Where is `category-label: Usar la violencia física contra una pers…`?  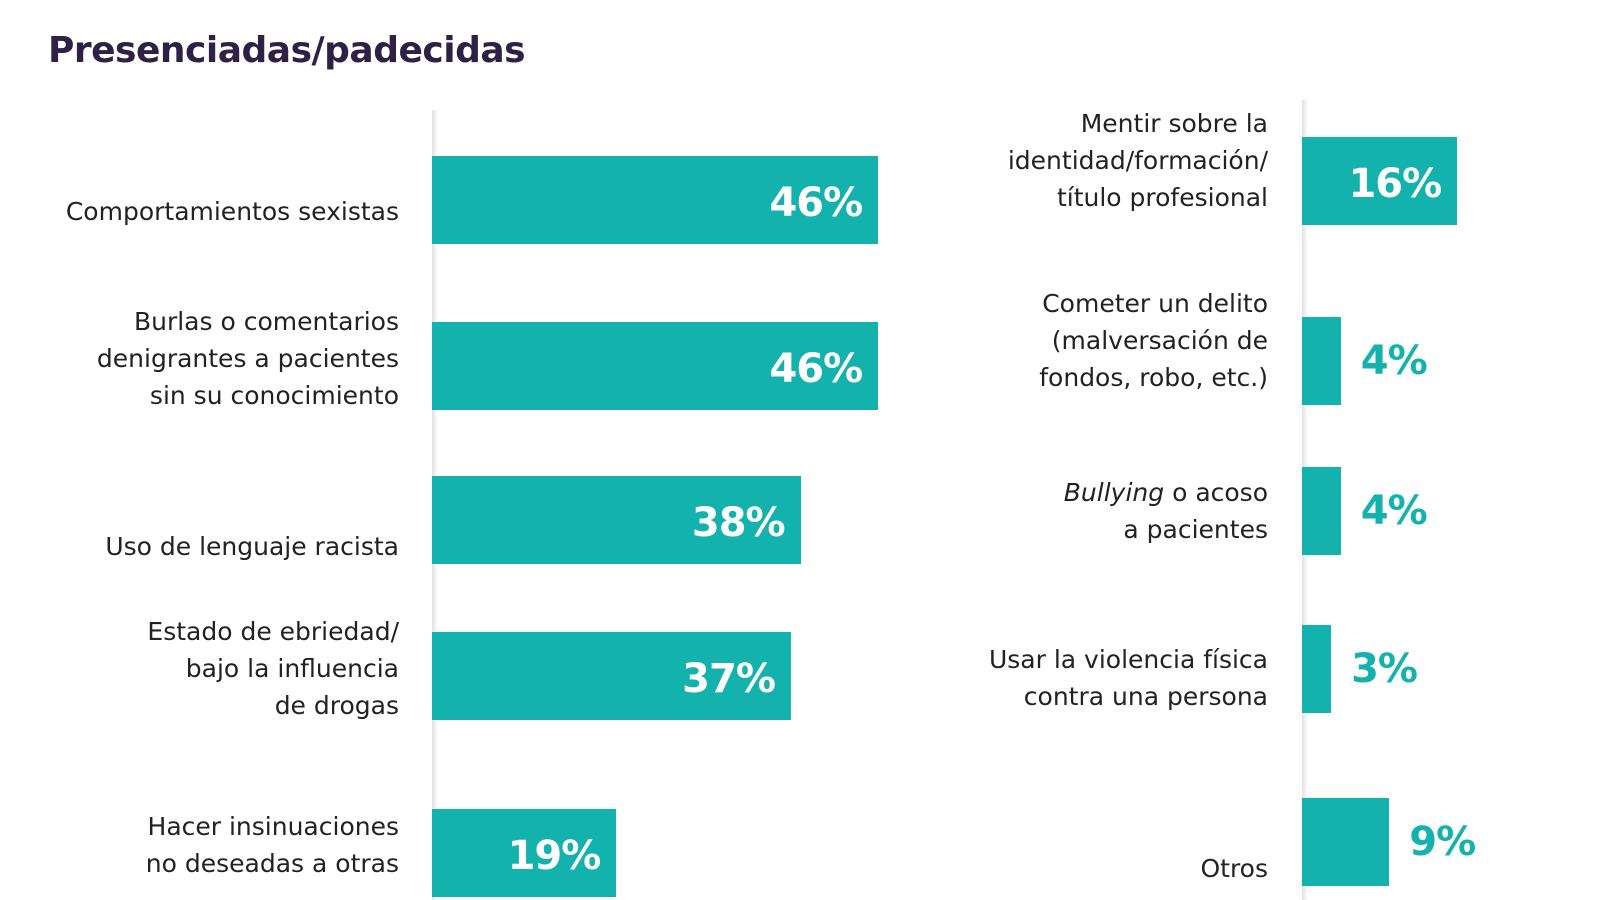 category-label: Usar la violencia física contra una pers… is located at coordinates (1128, 678).